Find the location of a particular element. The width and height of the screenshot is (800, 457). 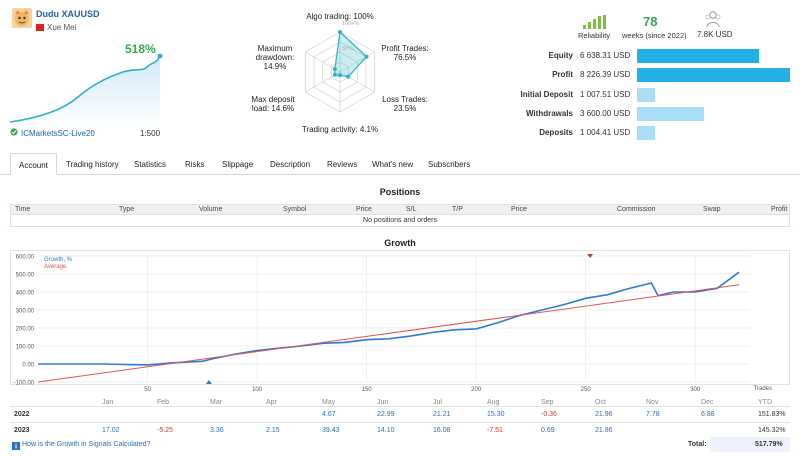

reliability-bars-icon is located at coordinates (594, 22).